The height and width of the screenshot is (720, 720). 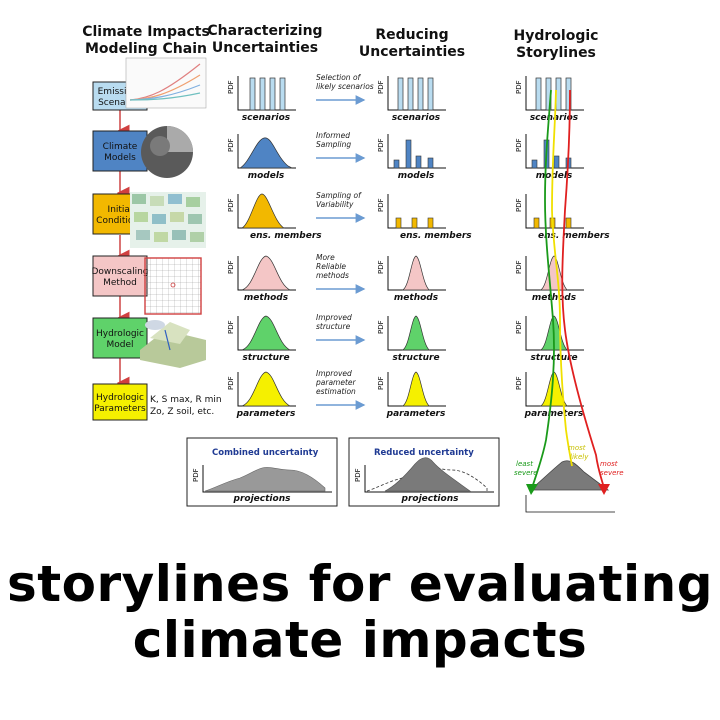 I want to click on characterizing-plot-5: PDF parameters, so click(x=261, y=395).